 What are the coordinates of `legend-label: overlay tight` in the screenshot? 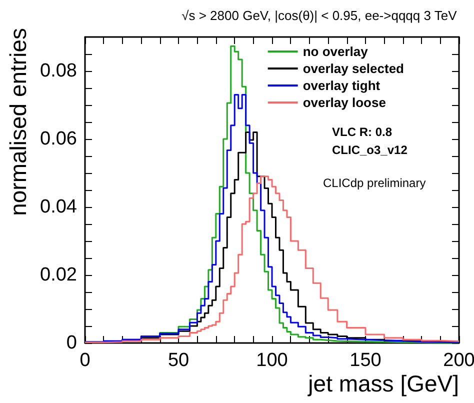 It's located at (341, 85).